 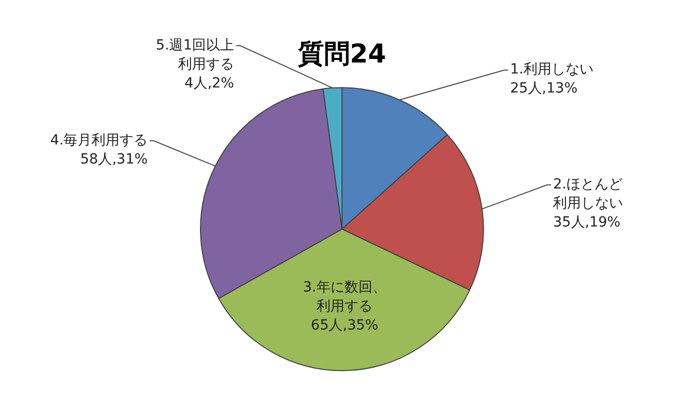 What do you see at coordinates (552, 70) in the screenshot?
I see `slice-label: 1.利用しない` at bounding box center [552, 70].